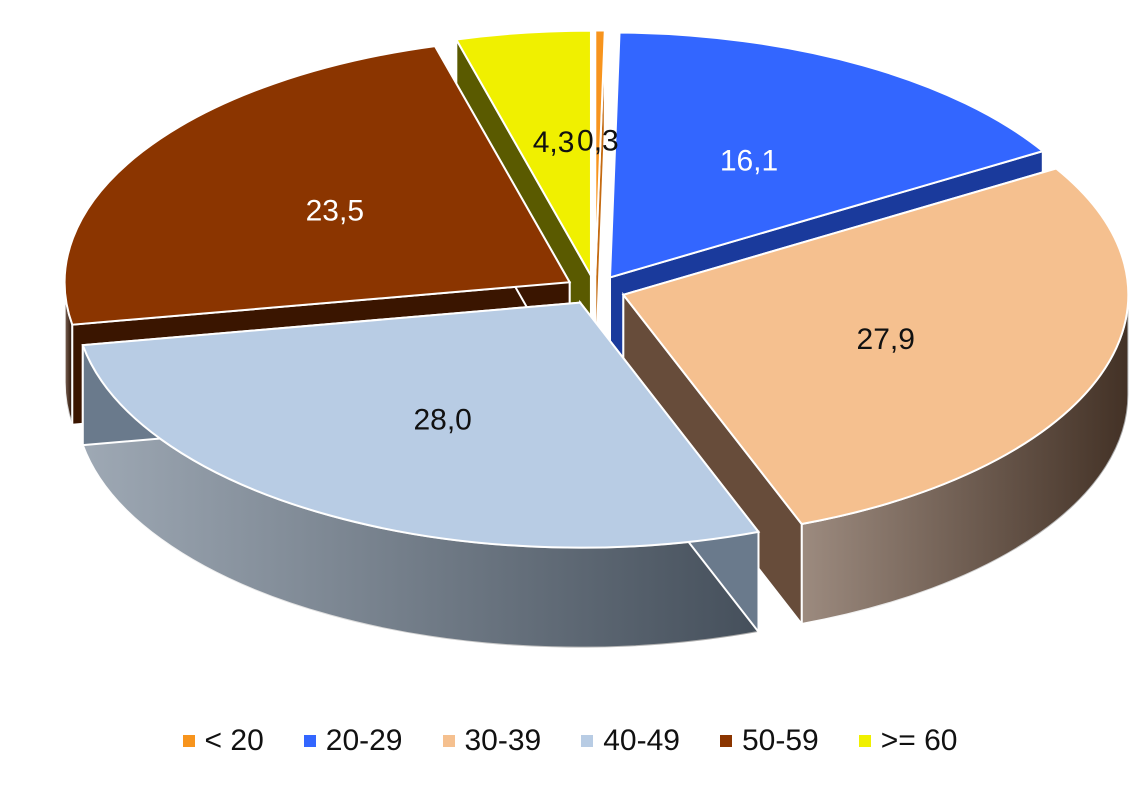 This screenshot has width=1140, height=787. Describe the element at coordinates (234, 740) in the screenshot. I see `legend-label: < 20` at that location.